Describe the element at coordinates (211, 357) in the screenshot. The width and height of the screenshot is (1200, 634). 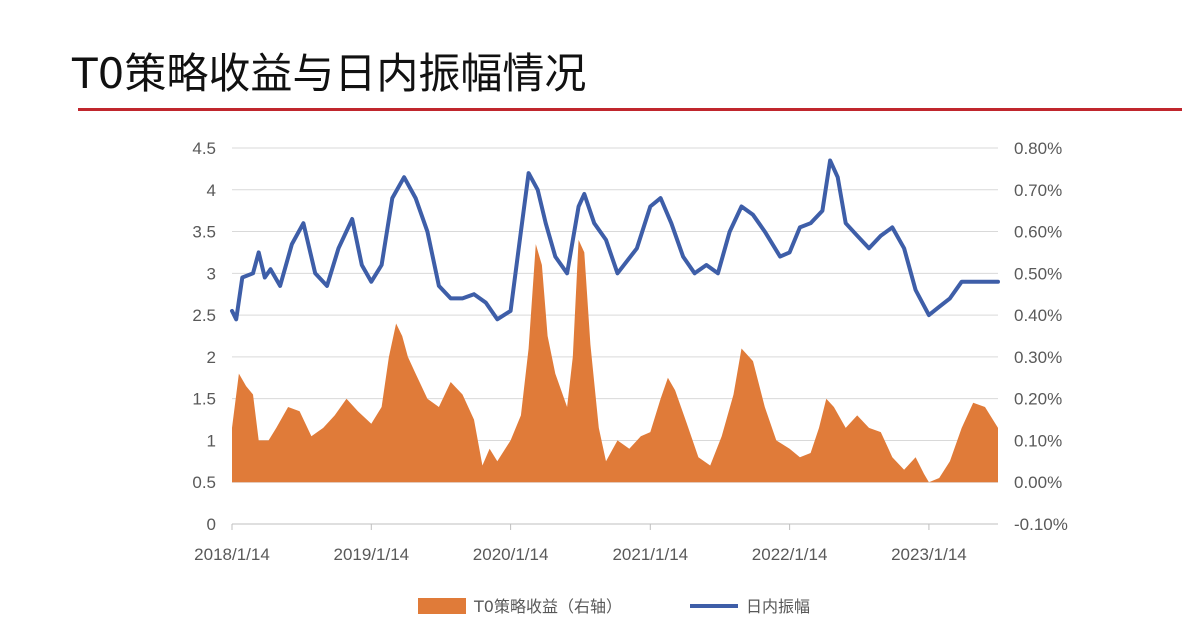
I see `left-tick-label: 2` at that location.